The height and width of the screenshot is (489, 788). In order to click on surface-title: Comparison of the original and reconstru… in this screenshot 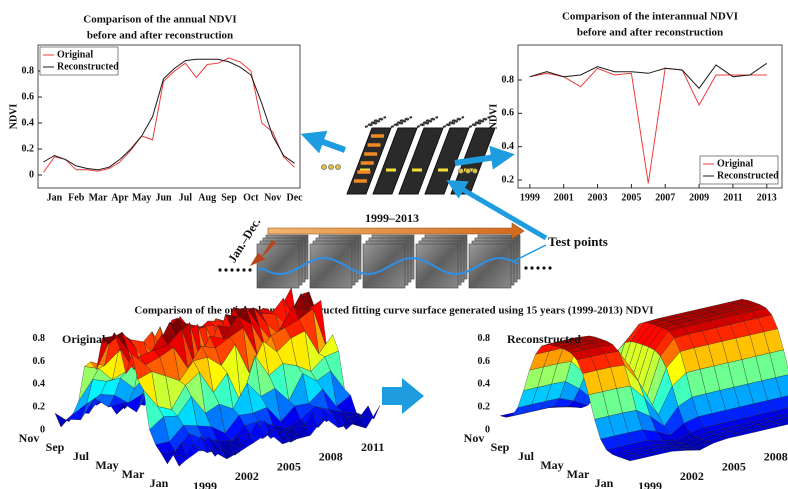, I will do `click(393, 311)`.